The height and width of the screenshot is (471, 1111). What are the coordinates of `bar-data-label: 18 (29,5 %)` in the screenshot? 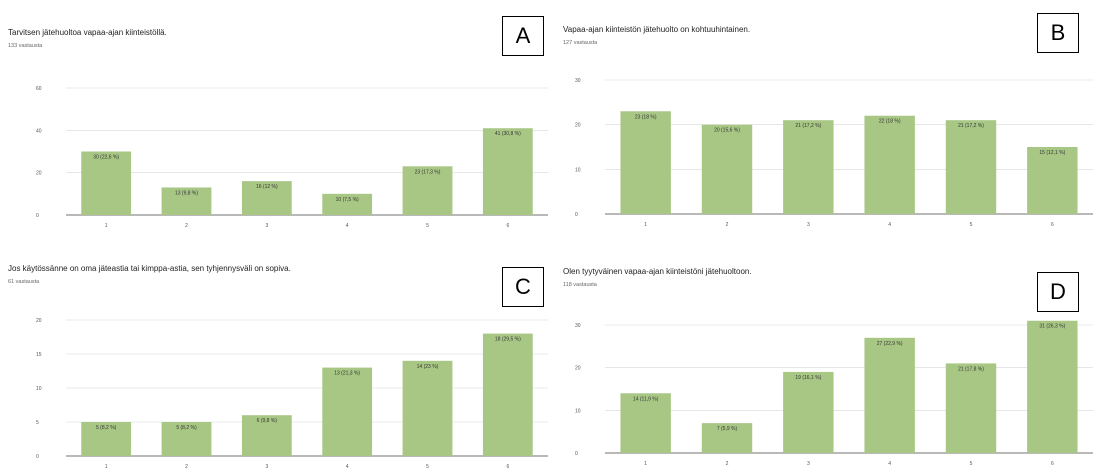 It's located at (508, 340).